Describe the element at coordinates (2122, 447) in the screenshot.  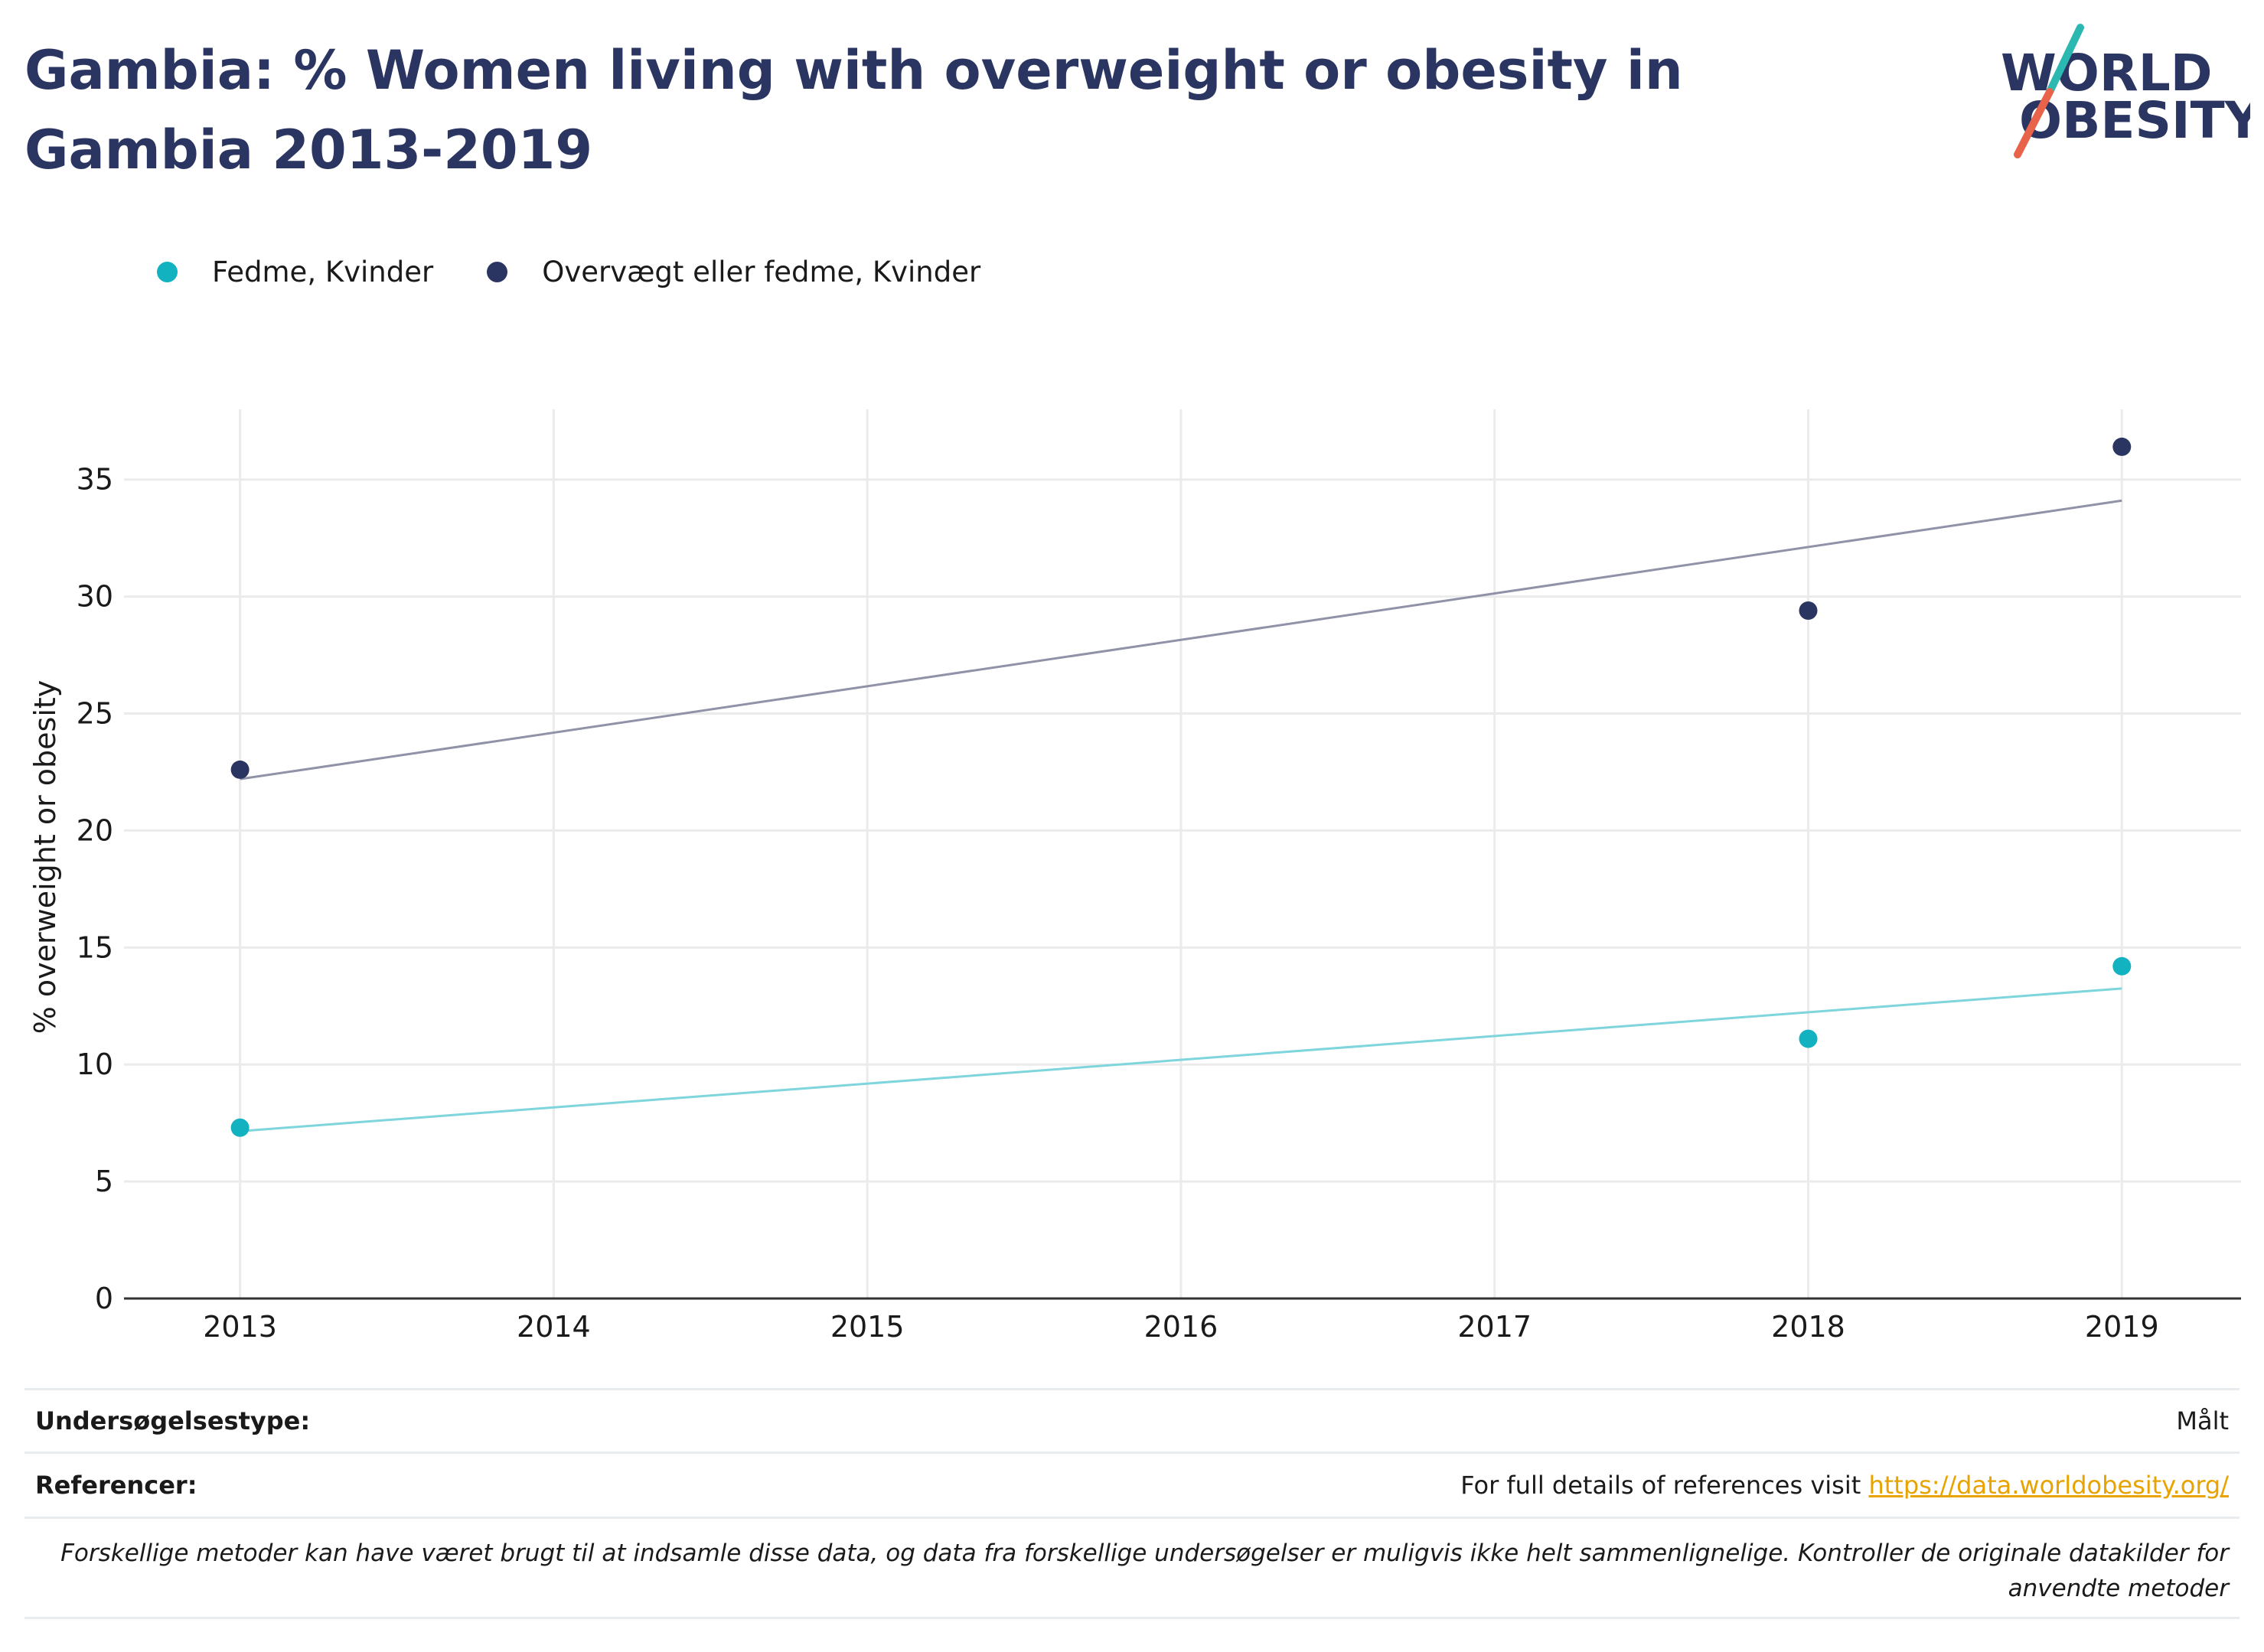
I see `data-point-series-1-2019` at that location.